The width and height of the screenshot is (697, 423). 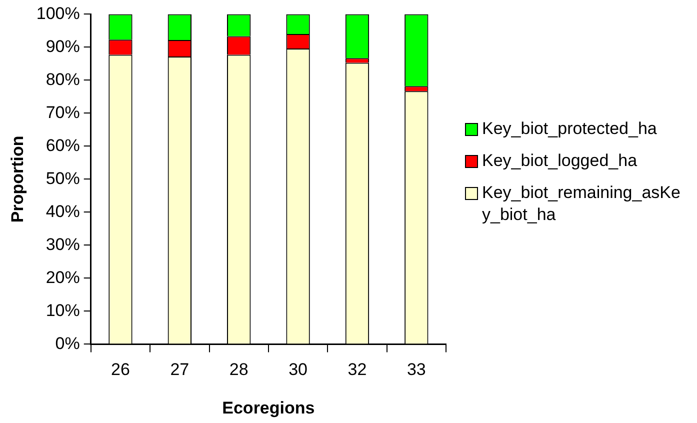 What do you see at coordinates (560, 161) in the screenshot?
I see `legend-label: Key_biot_logged_ha` at bounding box center [560, 161].